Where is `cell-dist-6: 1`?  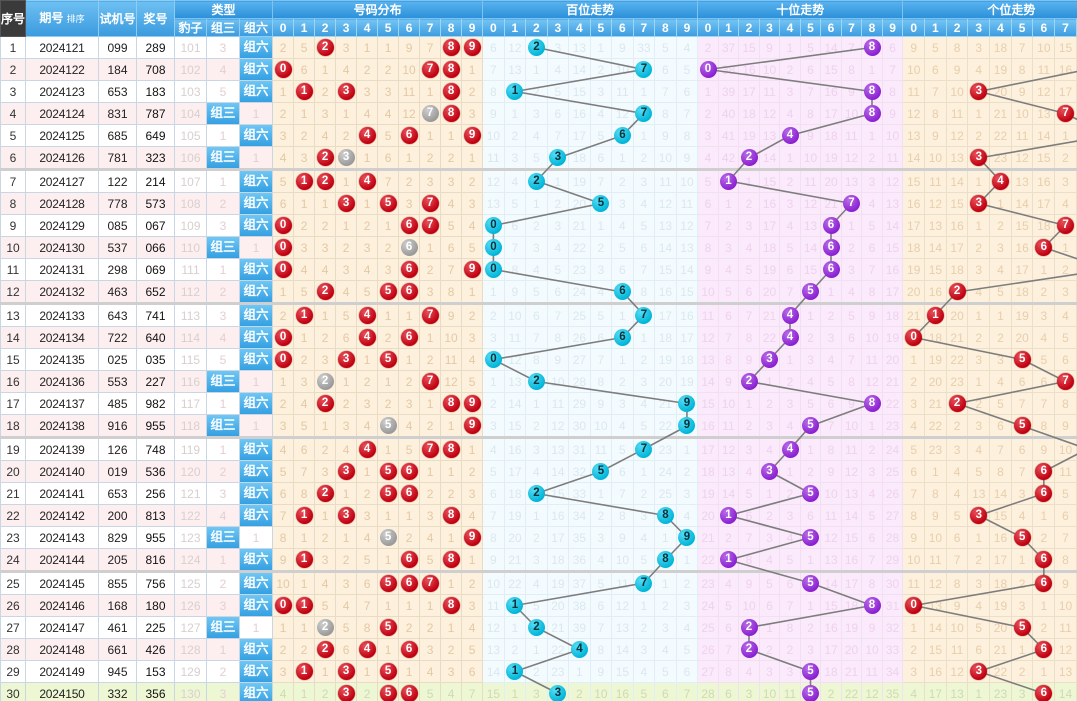
cell-dist-6: 1 is located at coordinates (409, 359).